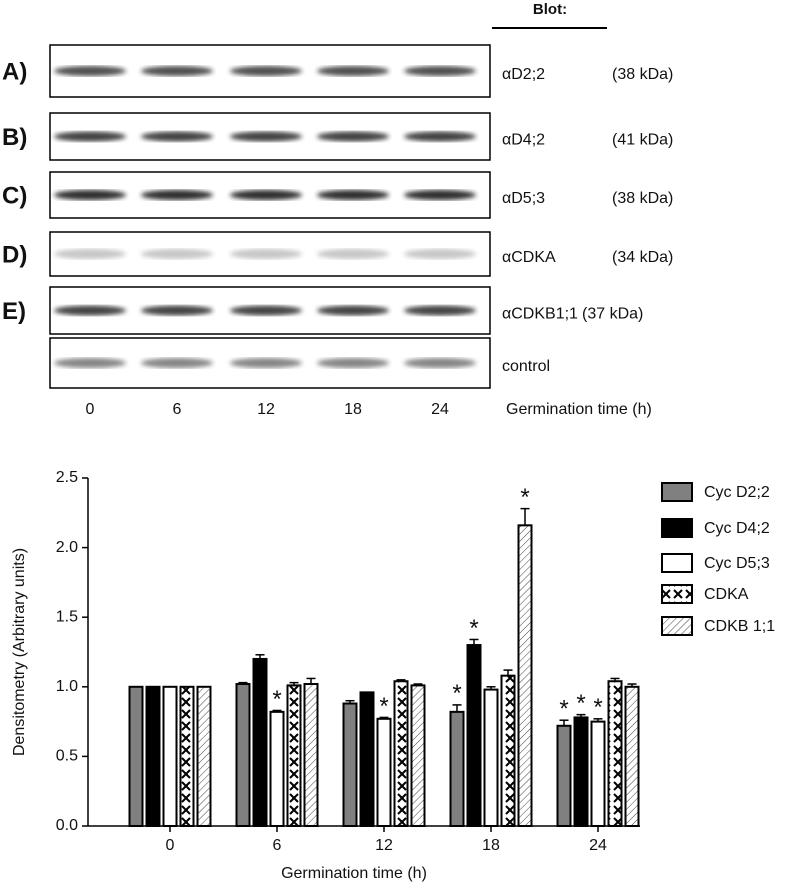 The width and height of the screenshot is (800, 889). I want to click on y-tick-label: 0.0, so click(67, 825).